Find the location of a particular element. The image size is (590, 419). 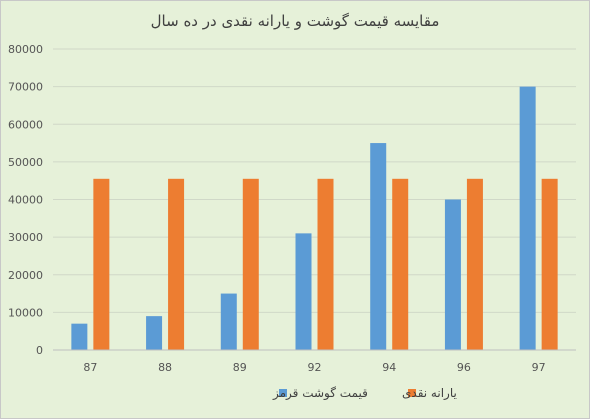

legend: قیمت گوشت قرمز یارانه نقدی is located at coordinates (364, 393).